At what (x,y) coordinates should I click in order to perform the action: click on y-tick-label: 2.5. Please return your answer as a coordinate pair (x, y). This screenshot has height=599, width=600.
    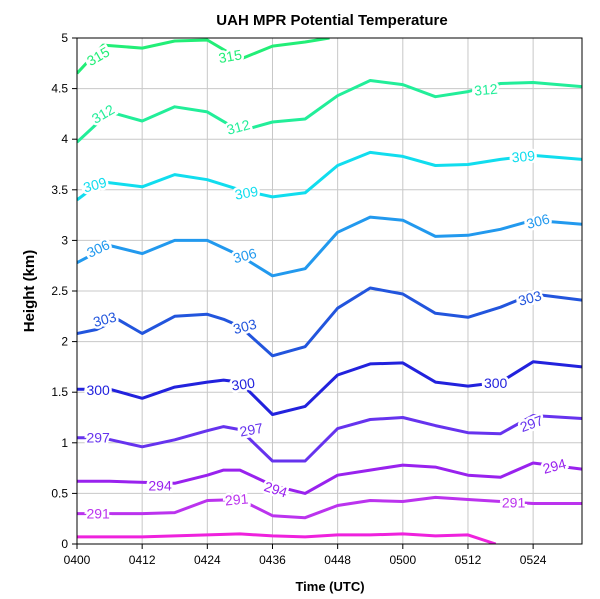
    Looking at the image, I should click on (59, 291).